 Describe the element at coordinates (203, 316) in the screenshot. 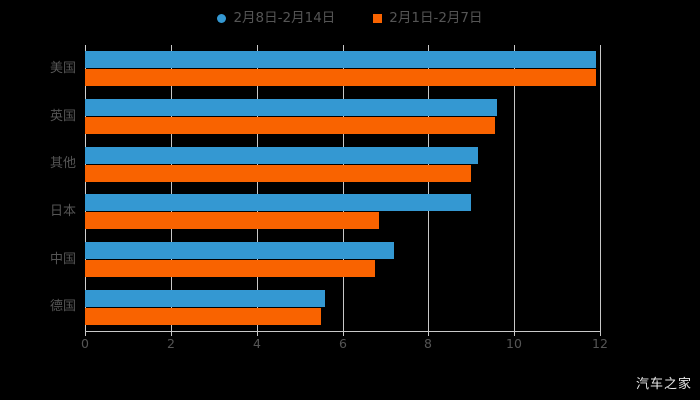

I see `bar-德国-series2` at that location.